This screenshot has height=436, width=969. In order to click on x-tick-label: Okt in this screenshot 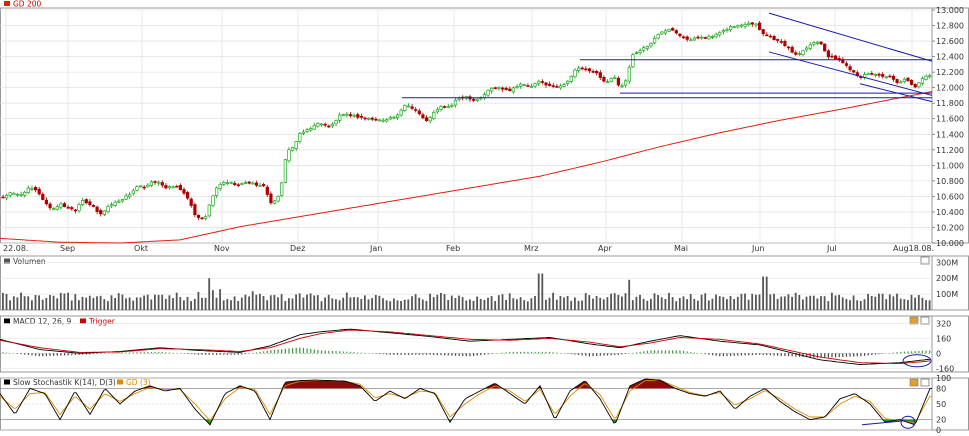, I will do `click(141, 248)`.